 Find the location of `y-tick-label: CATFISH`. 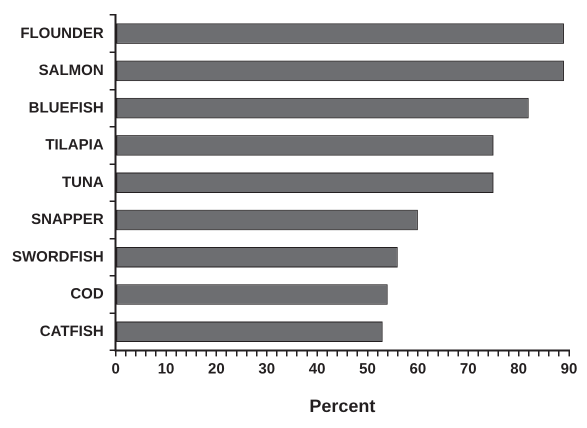

y-tick-label: CATFISH is located at coordinates (72, 331).